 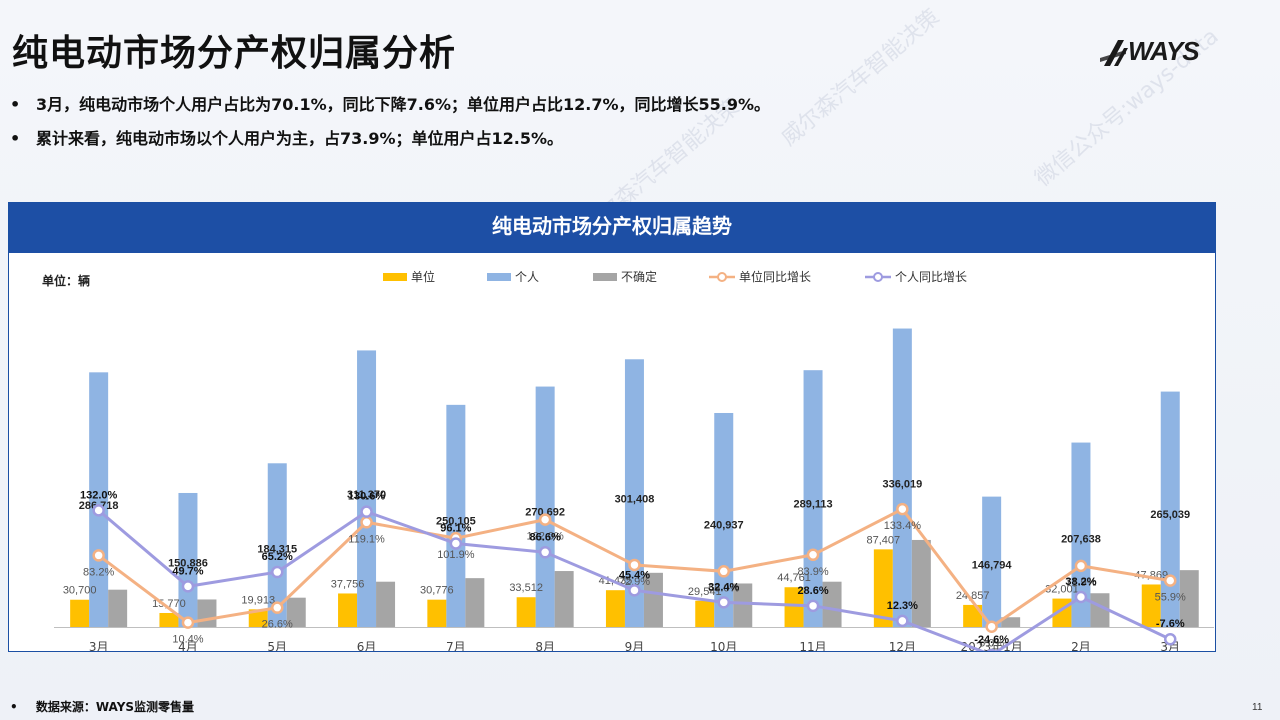 What do you see at coordinates (437, 591) in the screenshot?
I see `unit-value-label: 30,776` at bounding box center [437, 591].